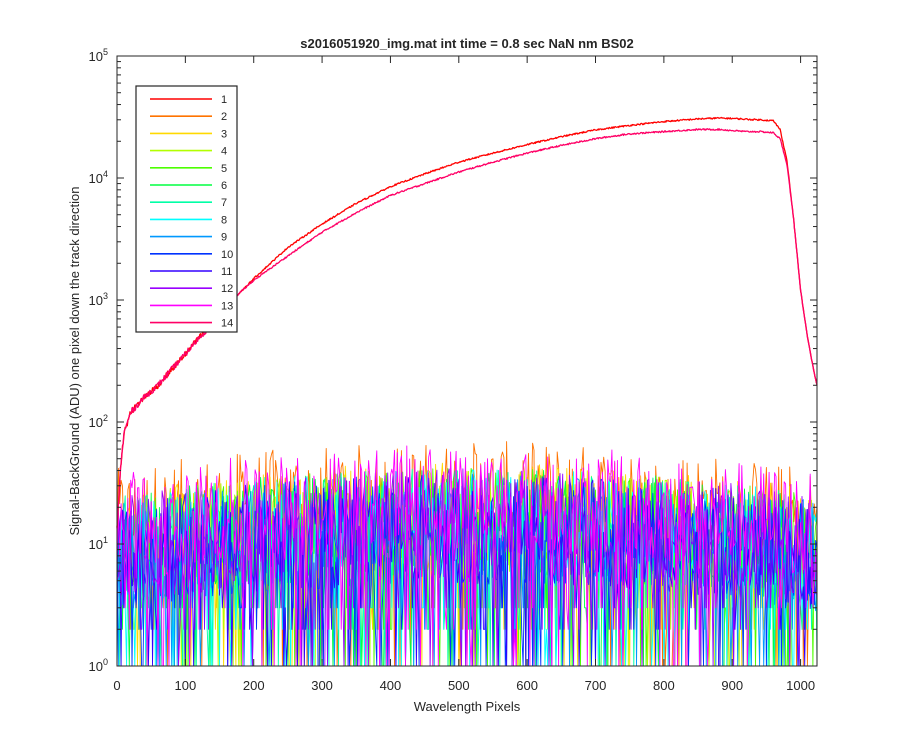  Describe the element at coordinates (224, 220) in the screenshot. I see `legend-label-8: 8` at that location.